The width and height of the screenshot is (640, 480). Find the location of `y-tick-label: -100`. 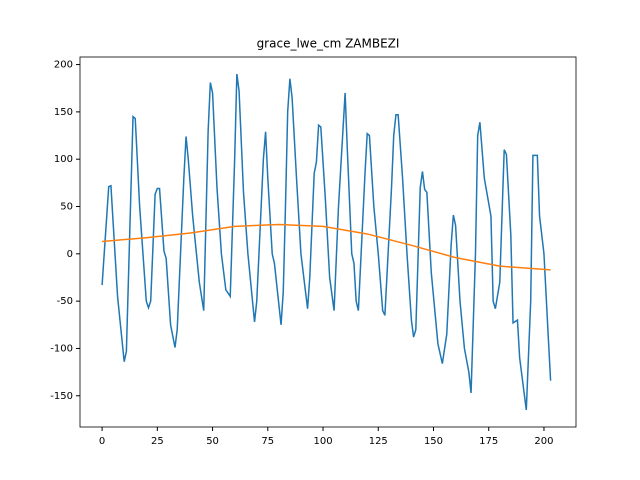

y-tick-label: -100 is located at coordinates (61, 348).